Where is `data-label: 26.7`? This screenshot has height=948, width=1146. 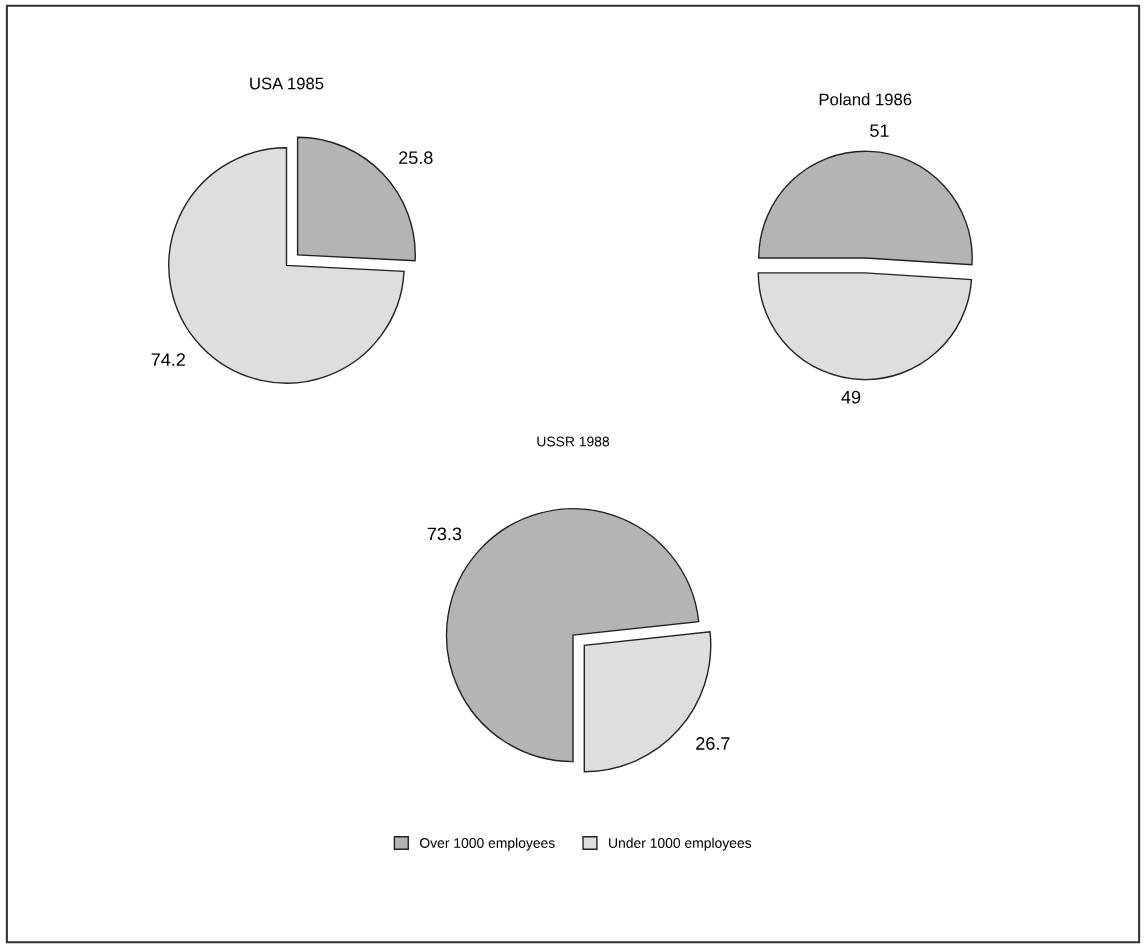 data-label: 26.7 is located at coordinates (713, 743).